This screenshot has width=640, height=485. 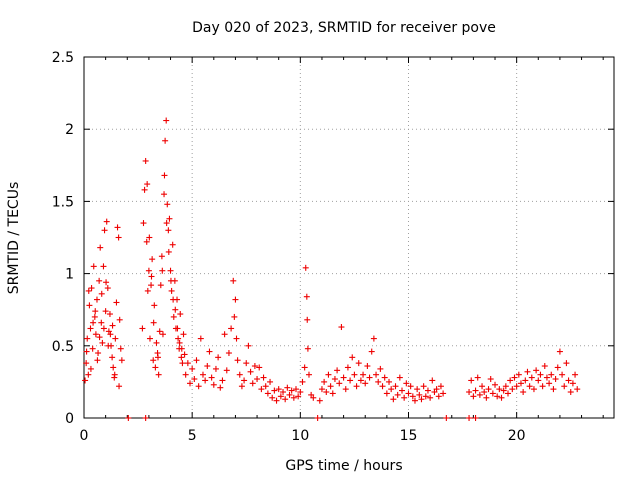 I want to click on y-tick-label: 0, so click(x=69, y=419).